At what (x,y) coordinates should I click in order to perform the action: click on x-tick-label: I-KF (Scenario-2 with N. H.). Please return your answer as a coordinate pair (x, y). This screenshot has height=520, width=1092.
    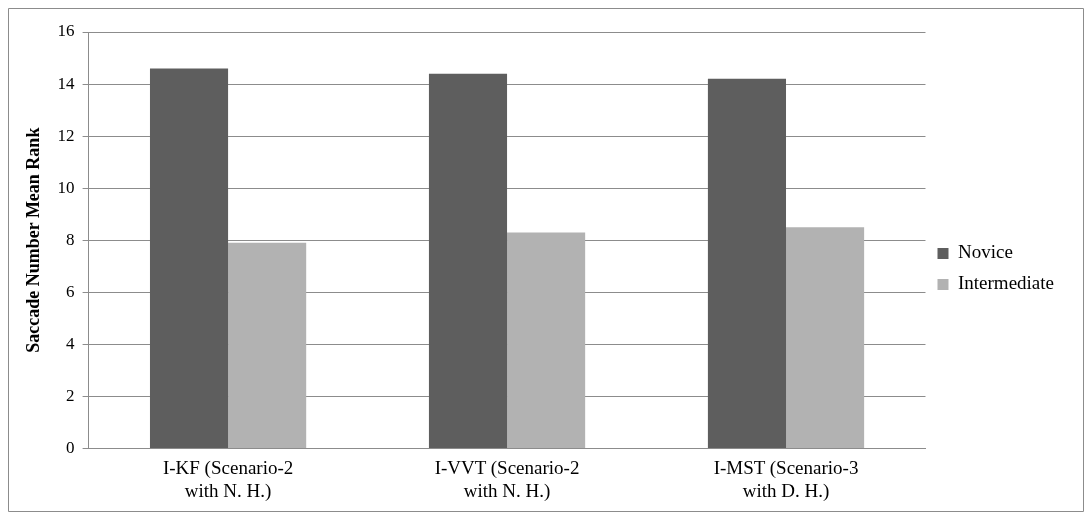
    Looking at the image, I should click on (228, 479).